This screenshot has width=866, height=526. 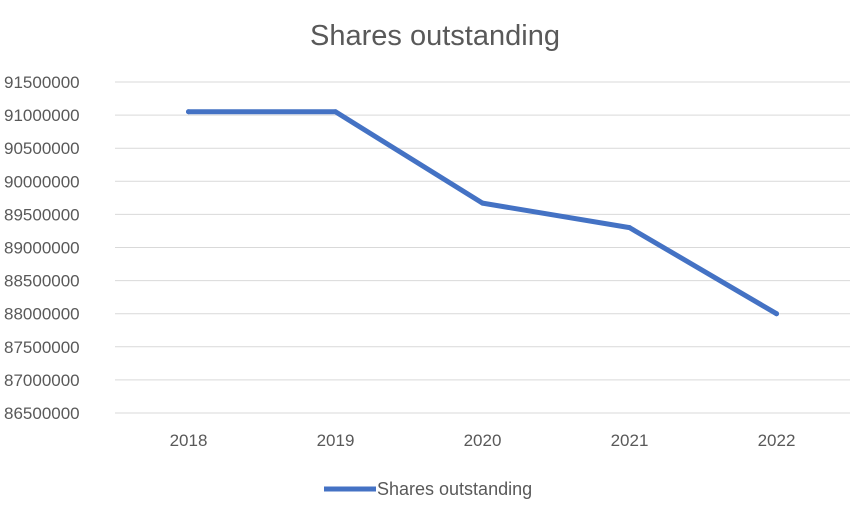 What do you see at coordinates (42, 148) in the screenshot?
I see `y-tick-label: 90500000` at bounding box center [42, 148].